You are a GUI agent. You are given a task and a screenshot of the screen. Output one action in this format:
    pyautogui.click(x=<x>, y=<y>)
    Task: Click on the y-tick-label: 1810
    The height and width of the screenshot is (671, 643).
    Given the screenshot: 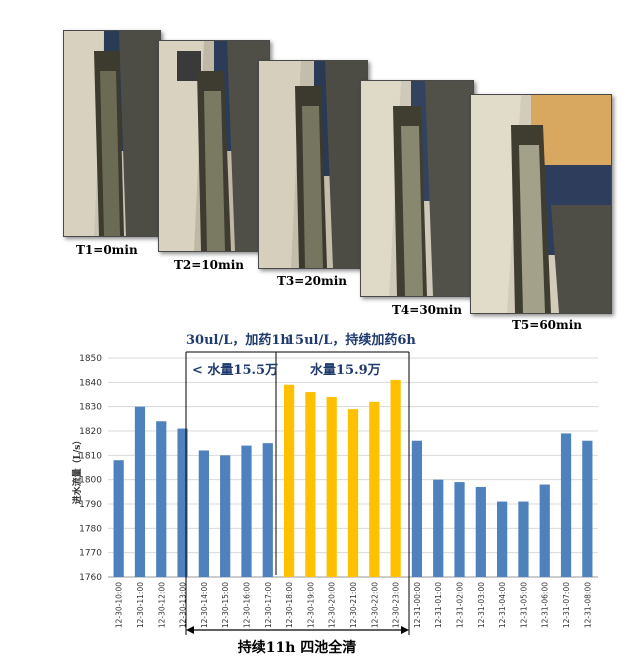 What is the action you would take?
    pyautogui.click(x=90, y=456)
    